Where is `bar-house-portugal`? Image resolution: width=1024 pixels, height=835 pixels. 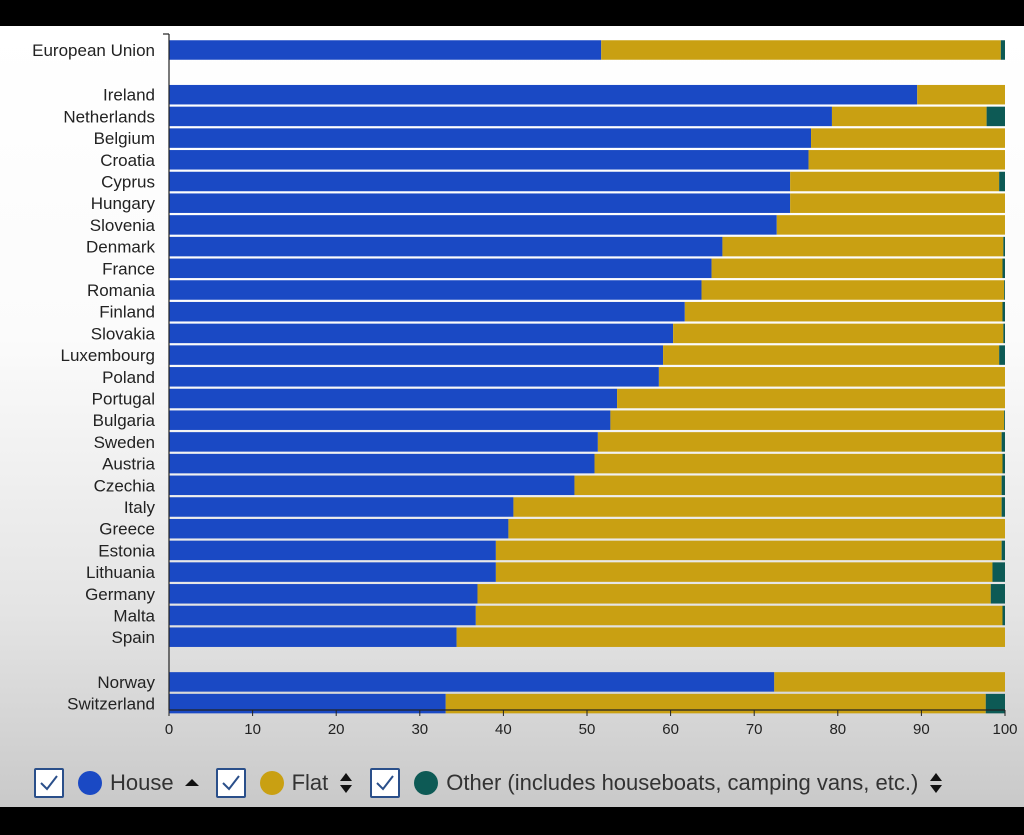 bar-house-portugal is located at coordinates (393, 398).